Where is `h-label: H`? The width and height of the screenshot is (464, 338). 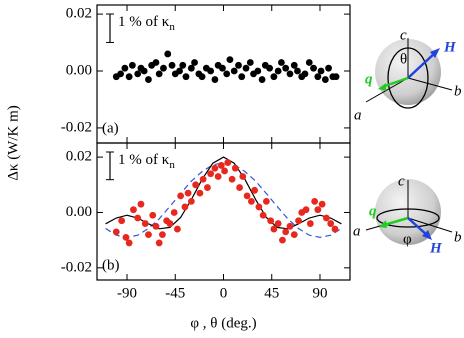 h-label: H is located at coordinates (450, 47).